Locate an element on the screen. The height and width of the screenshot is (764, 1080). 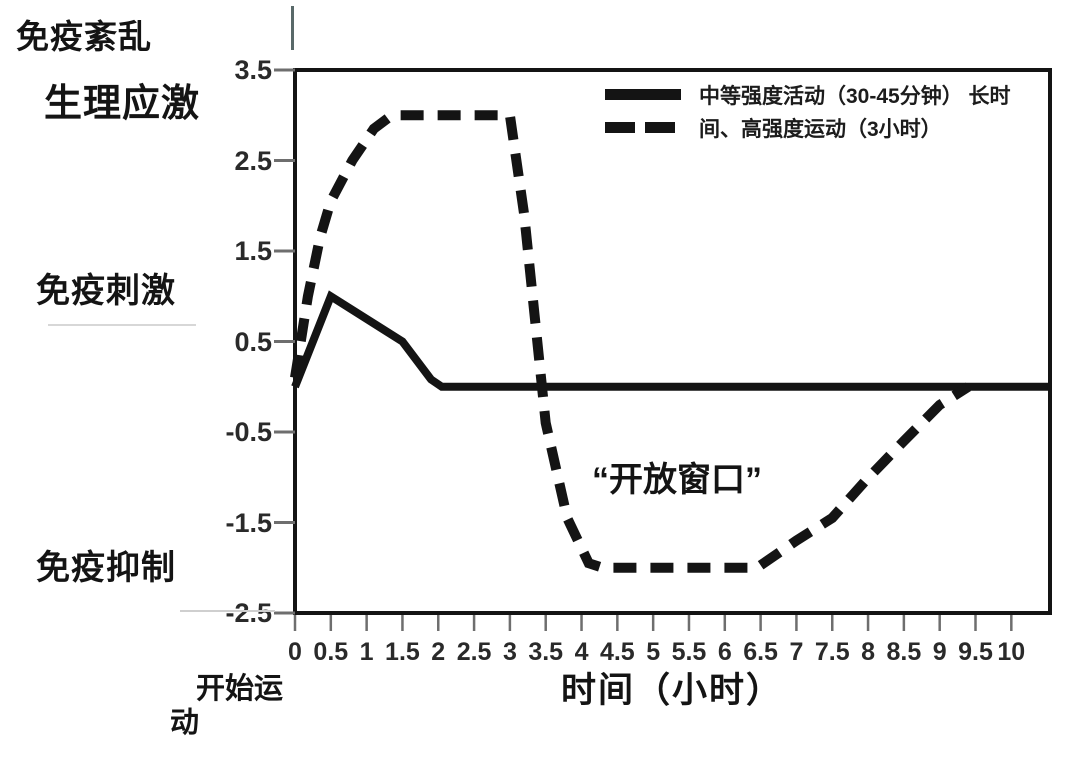
y-tick-label: 1.5 is located at coordinates (253, 251).